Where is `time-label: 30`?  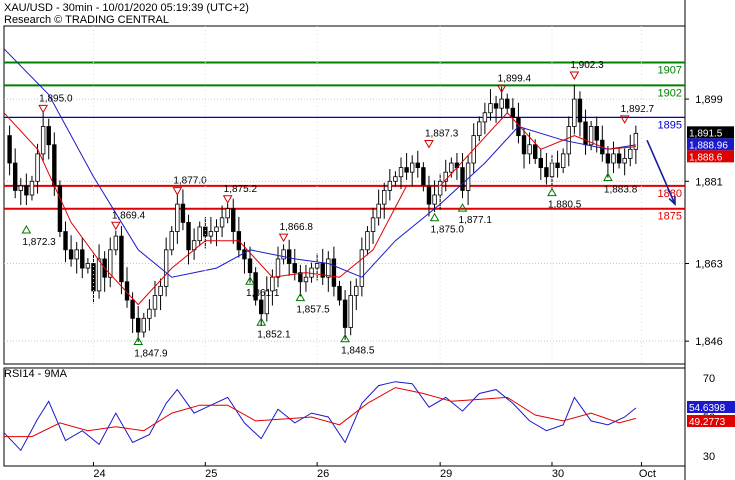 time-label: 30 is located at coordinates (558, 474).